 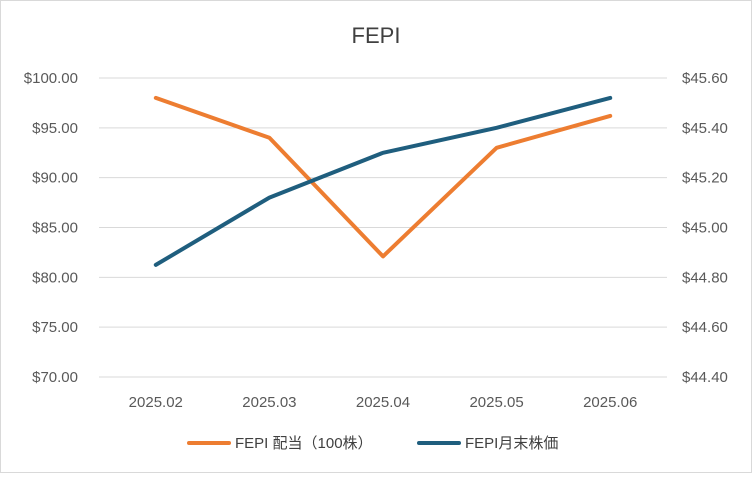 I want to click on right-axis-tick-label: $44.40, so click(x=705, y=377).